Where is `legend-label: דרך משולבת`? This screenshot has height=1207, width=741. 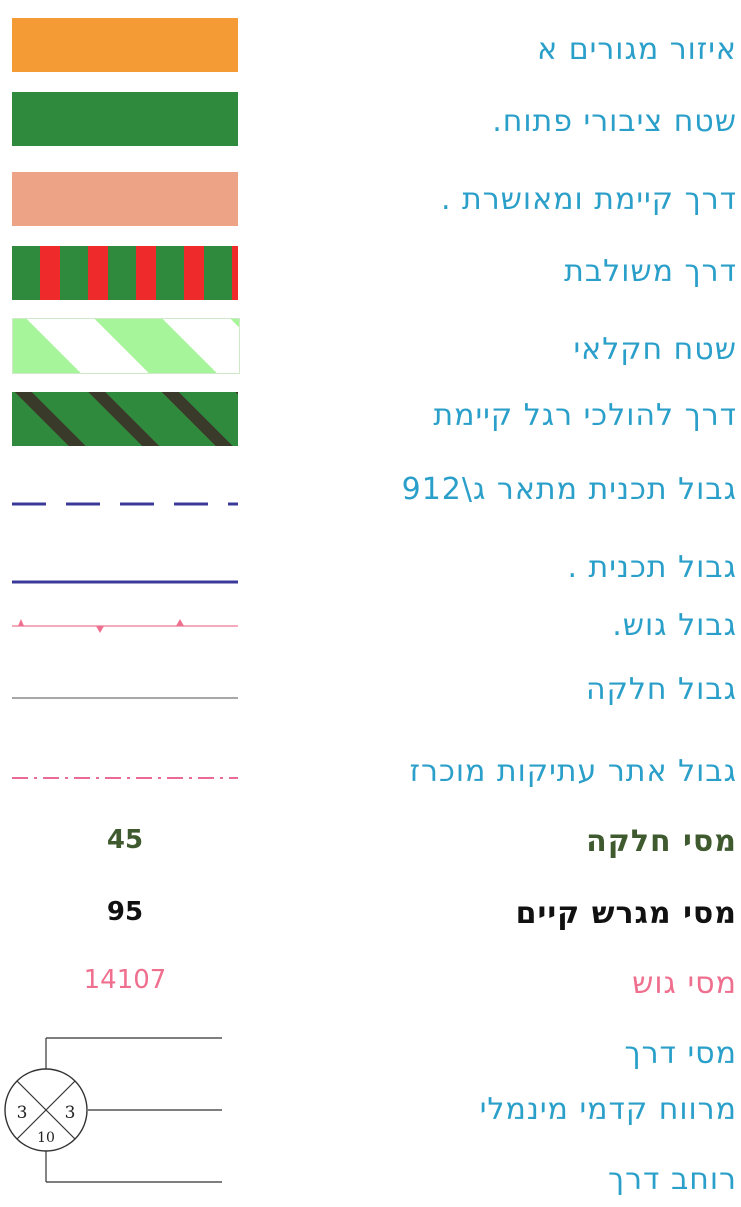
legend-label: דרך משולבת is located at coordinates (650, 271).